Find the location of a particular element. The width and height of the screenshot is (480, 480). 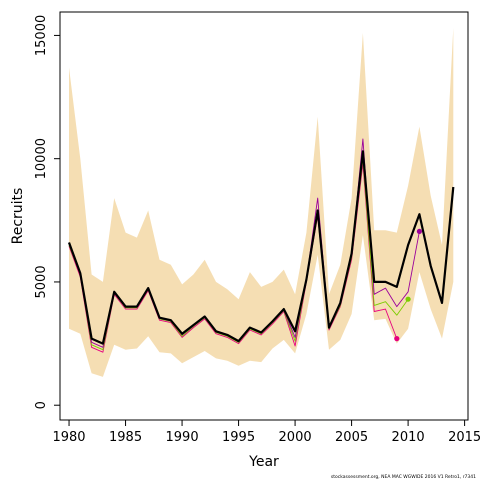

x-axis-title: Year is located at coordinates (263, 462).